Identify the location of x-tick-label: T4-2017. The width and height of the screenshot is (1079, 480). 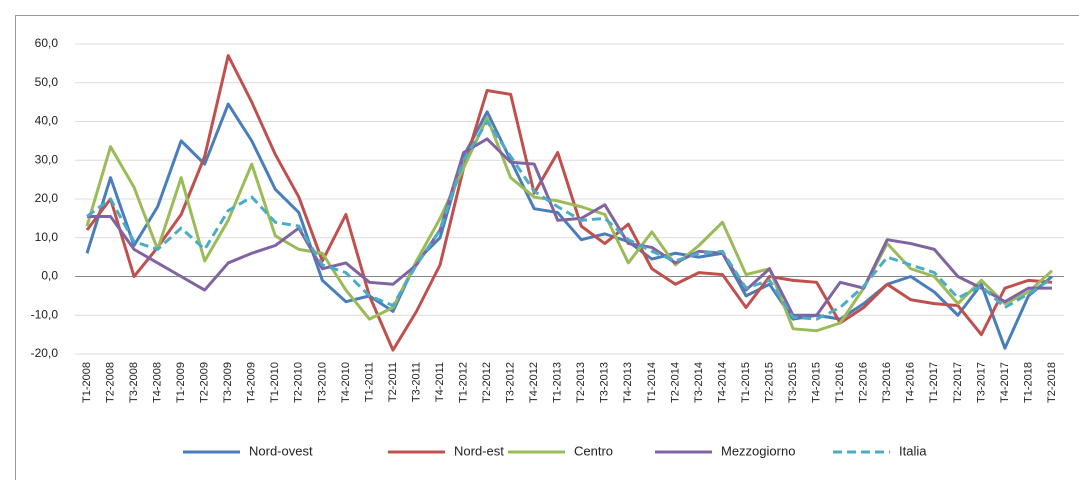
(1005, 382).